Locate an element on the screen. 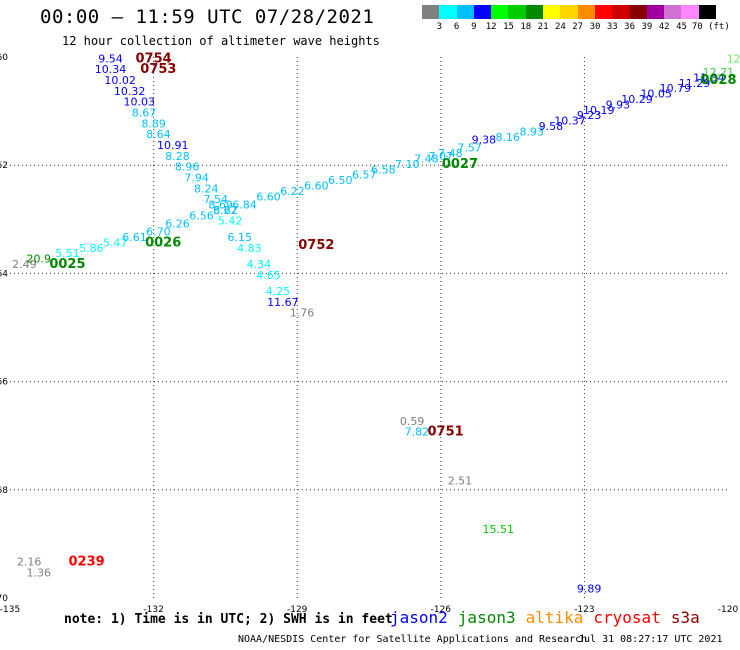 This screenshot has width=740, height=650. wave-height-point: 0.59 is located at coordinates (412, 421).